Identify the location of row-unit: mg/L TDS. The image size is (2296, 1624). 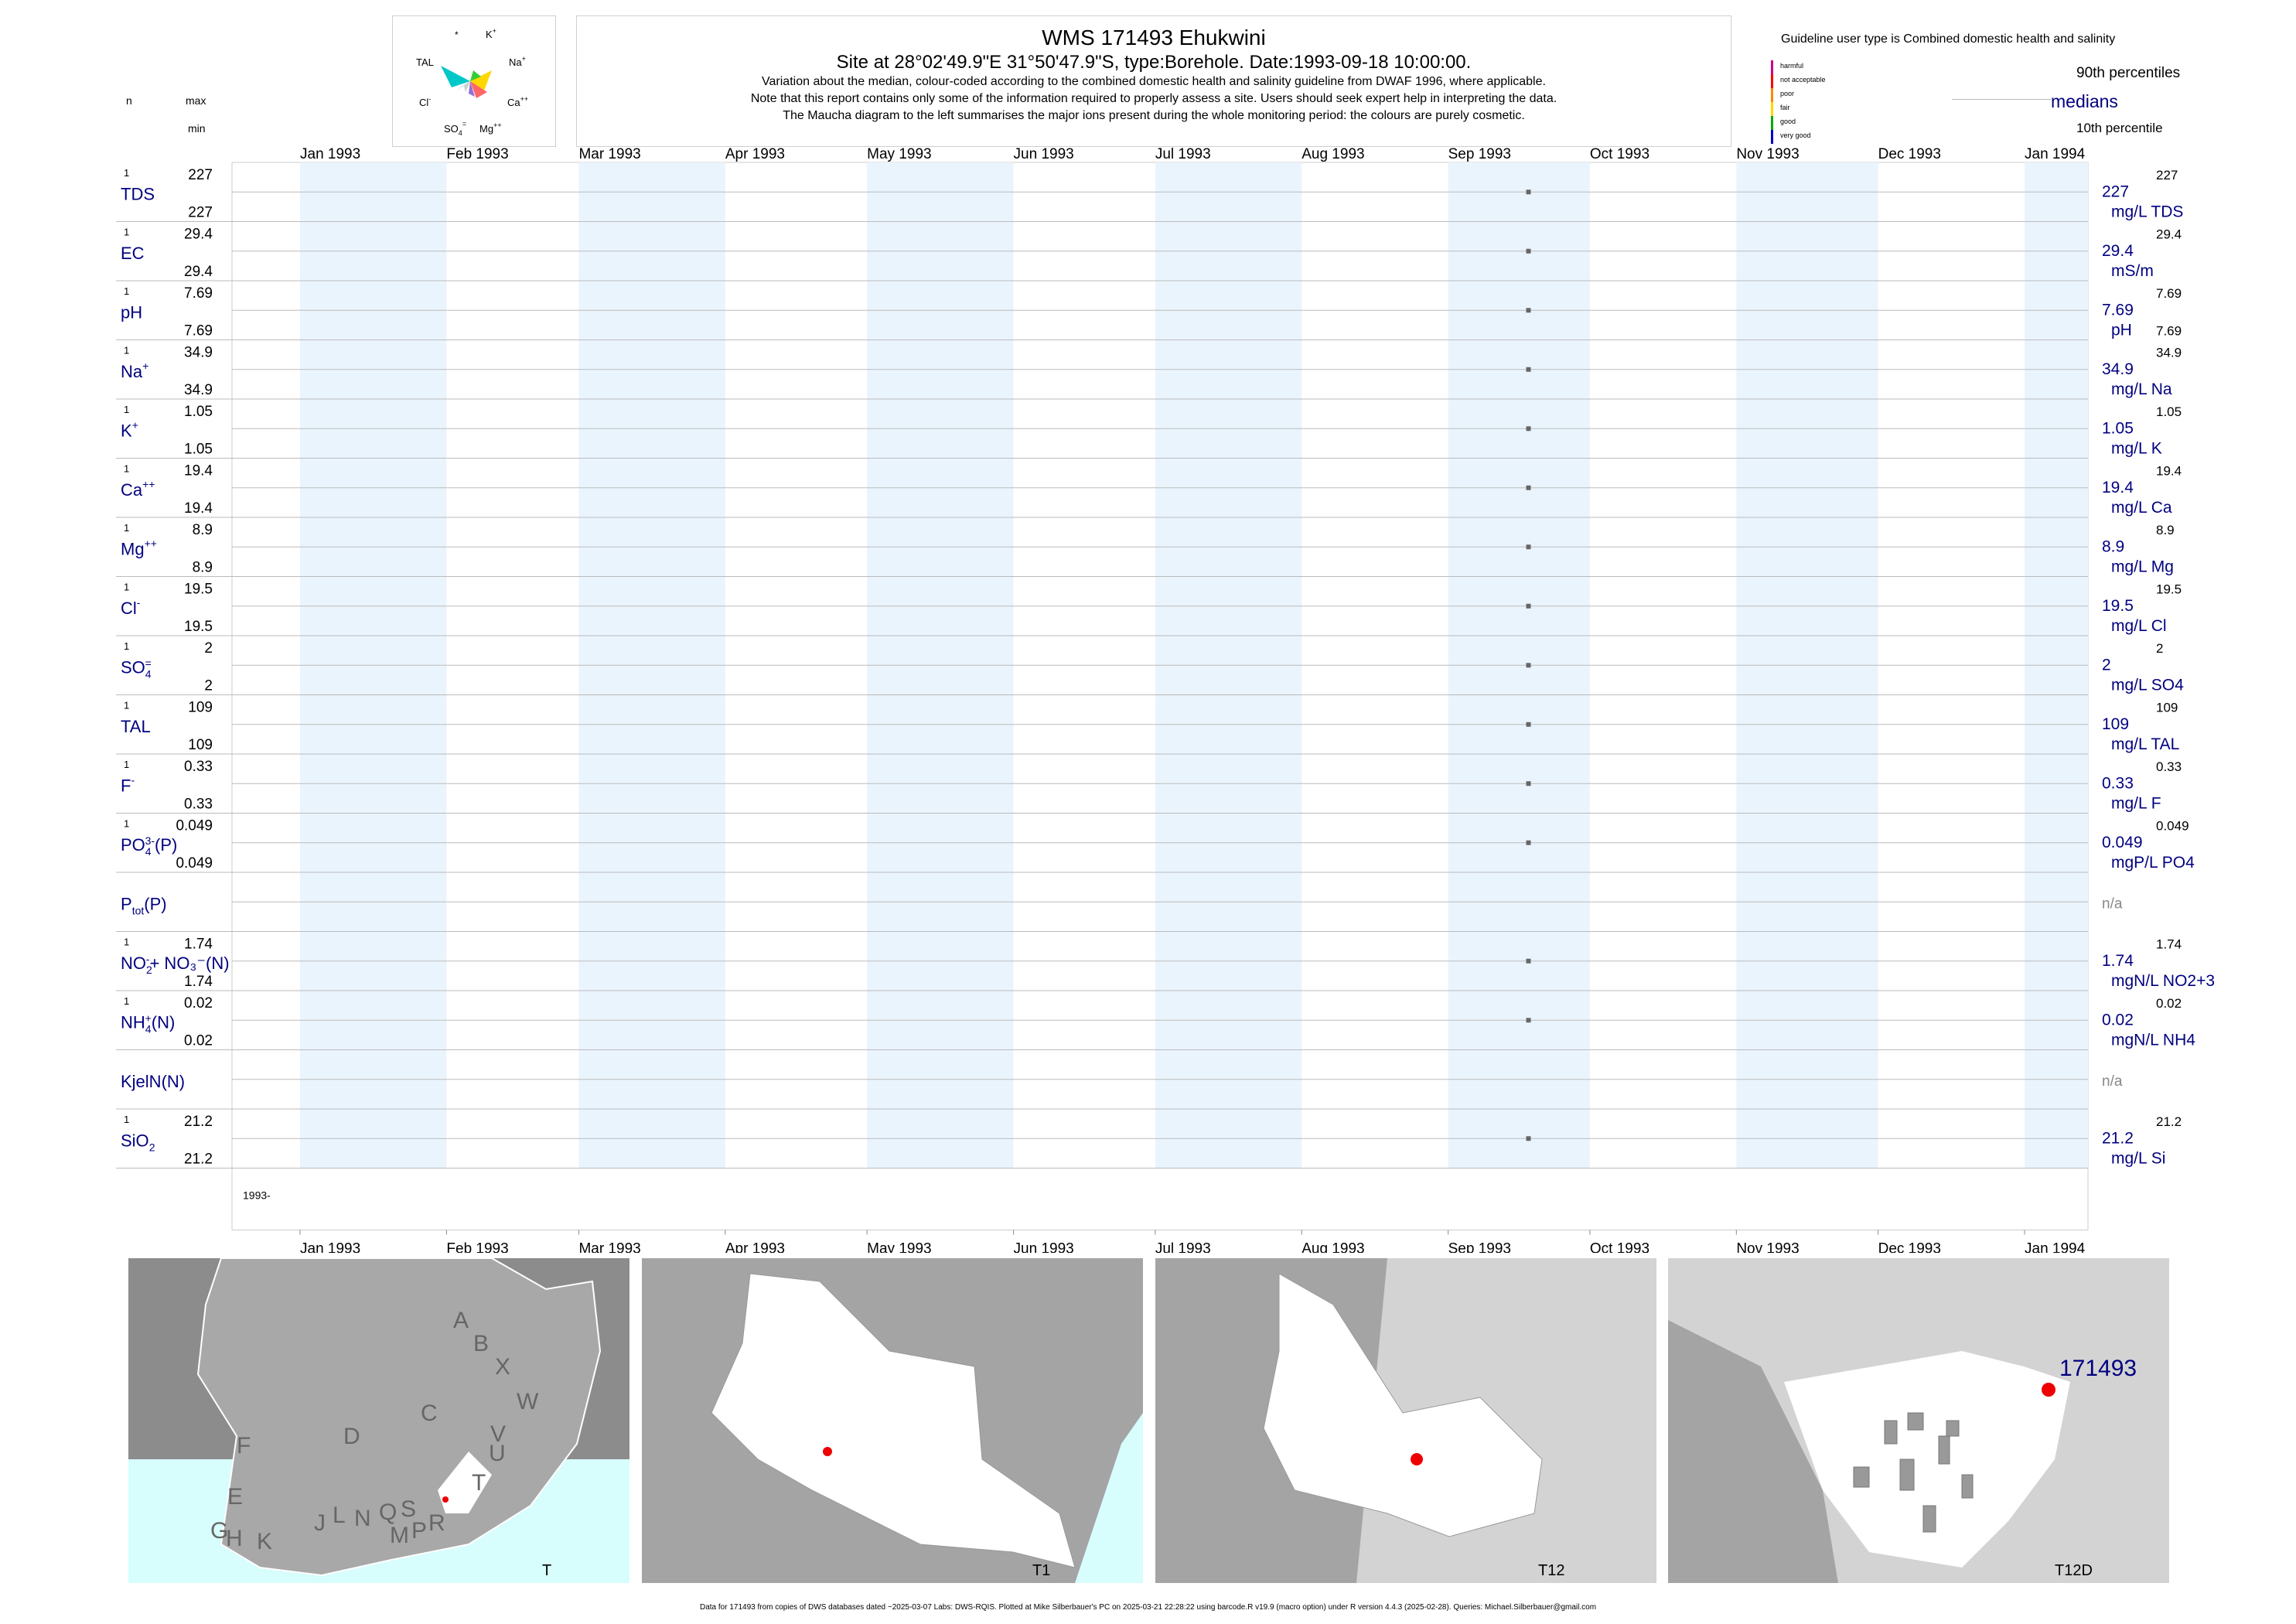
(2147, 211).